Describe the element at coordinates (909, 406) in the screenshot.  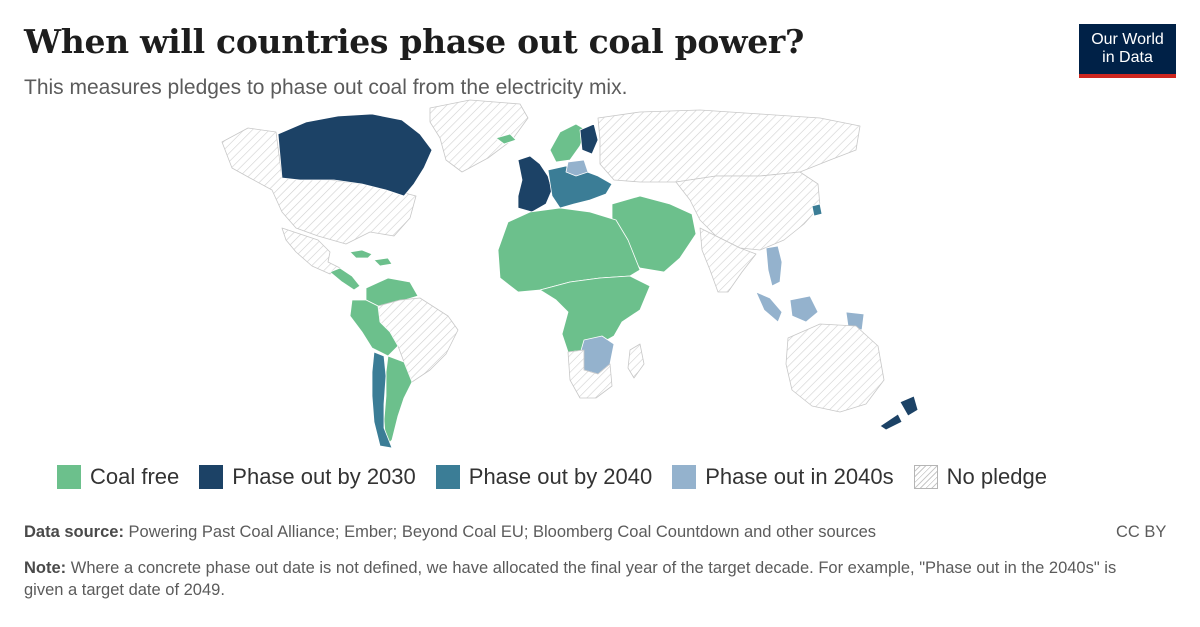
I see `region-new-zealand` at that location.